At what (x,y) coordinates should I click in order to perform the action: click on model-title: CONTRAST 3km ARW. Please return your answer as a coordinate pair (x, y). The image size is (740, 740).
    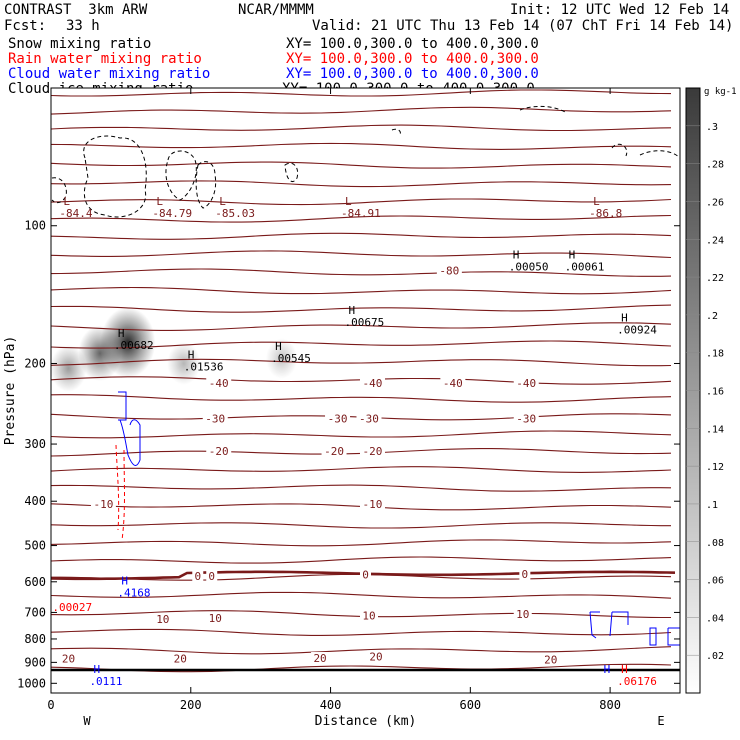
    Looking at the image, I should click on (76, 10).